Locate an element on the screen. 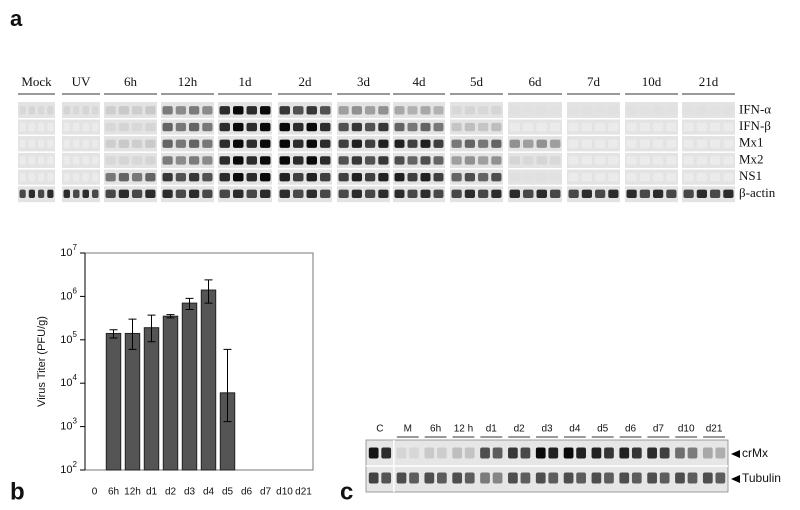  tick-exponent: 3 is located at coordinates (75, 421).